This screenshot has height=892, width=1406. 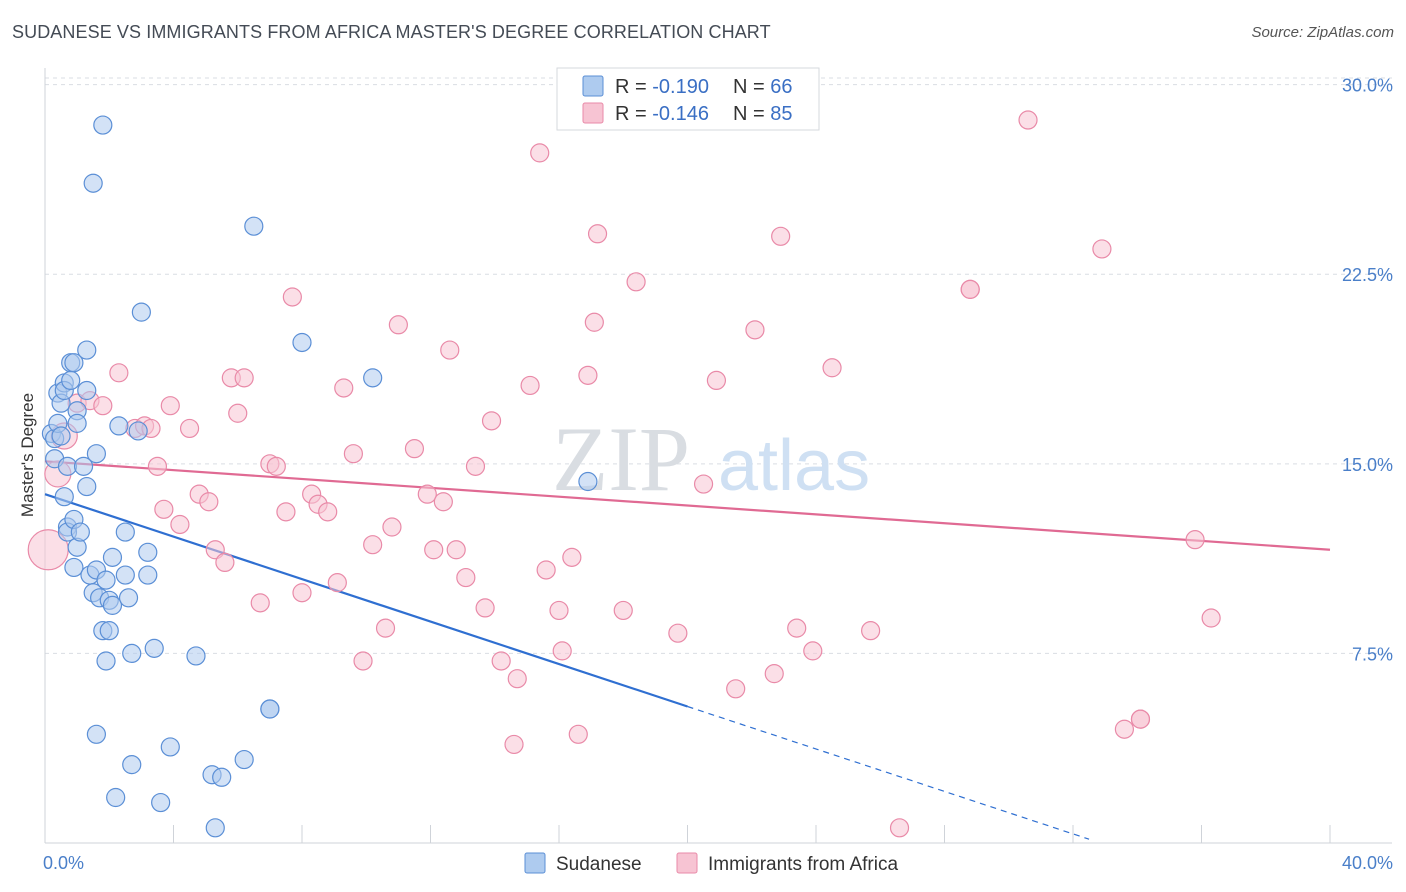 What do you see at coordinates (599, 864) in the screenshot?
I see `bottom-legend-label-sudanese: Sudanese` at bounding box center [599, 864].